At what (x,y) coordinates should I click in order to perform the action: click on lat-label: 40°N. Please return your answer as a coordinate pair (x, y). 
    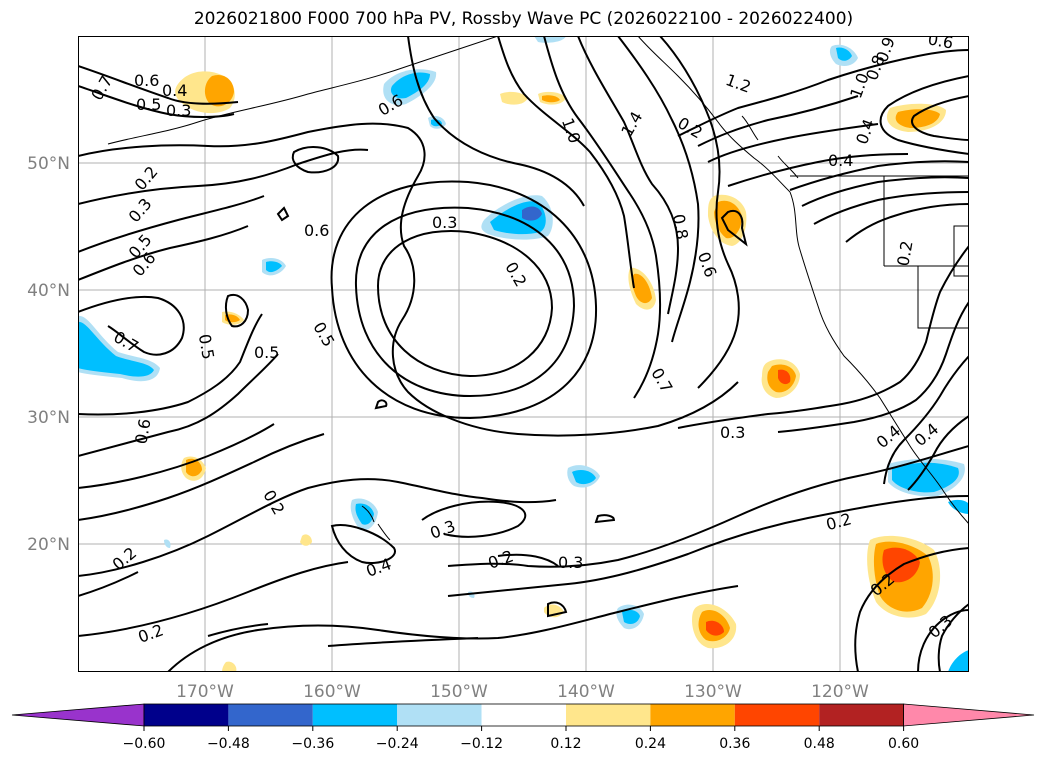
    Looking at the image, I should click on (48, 291).